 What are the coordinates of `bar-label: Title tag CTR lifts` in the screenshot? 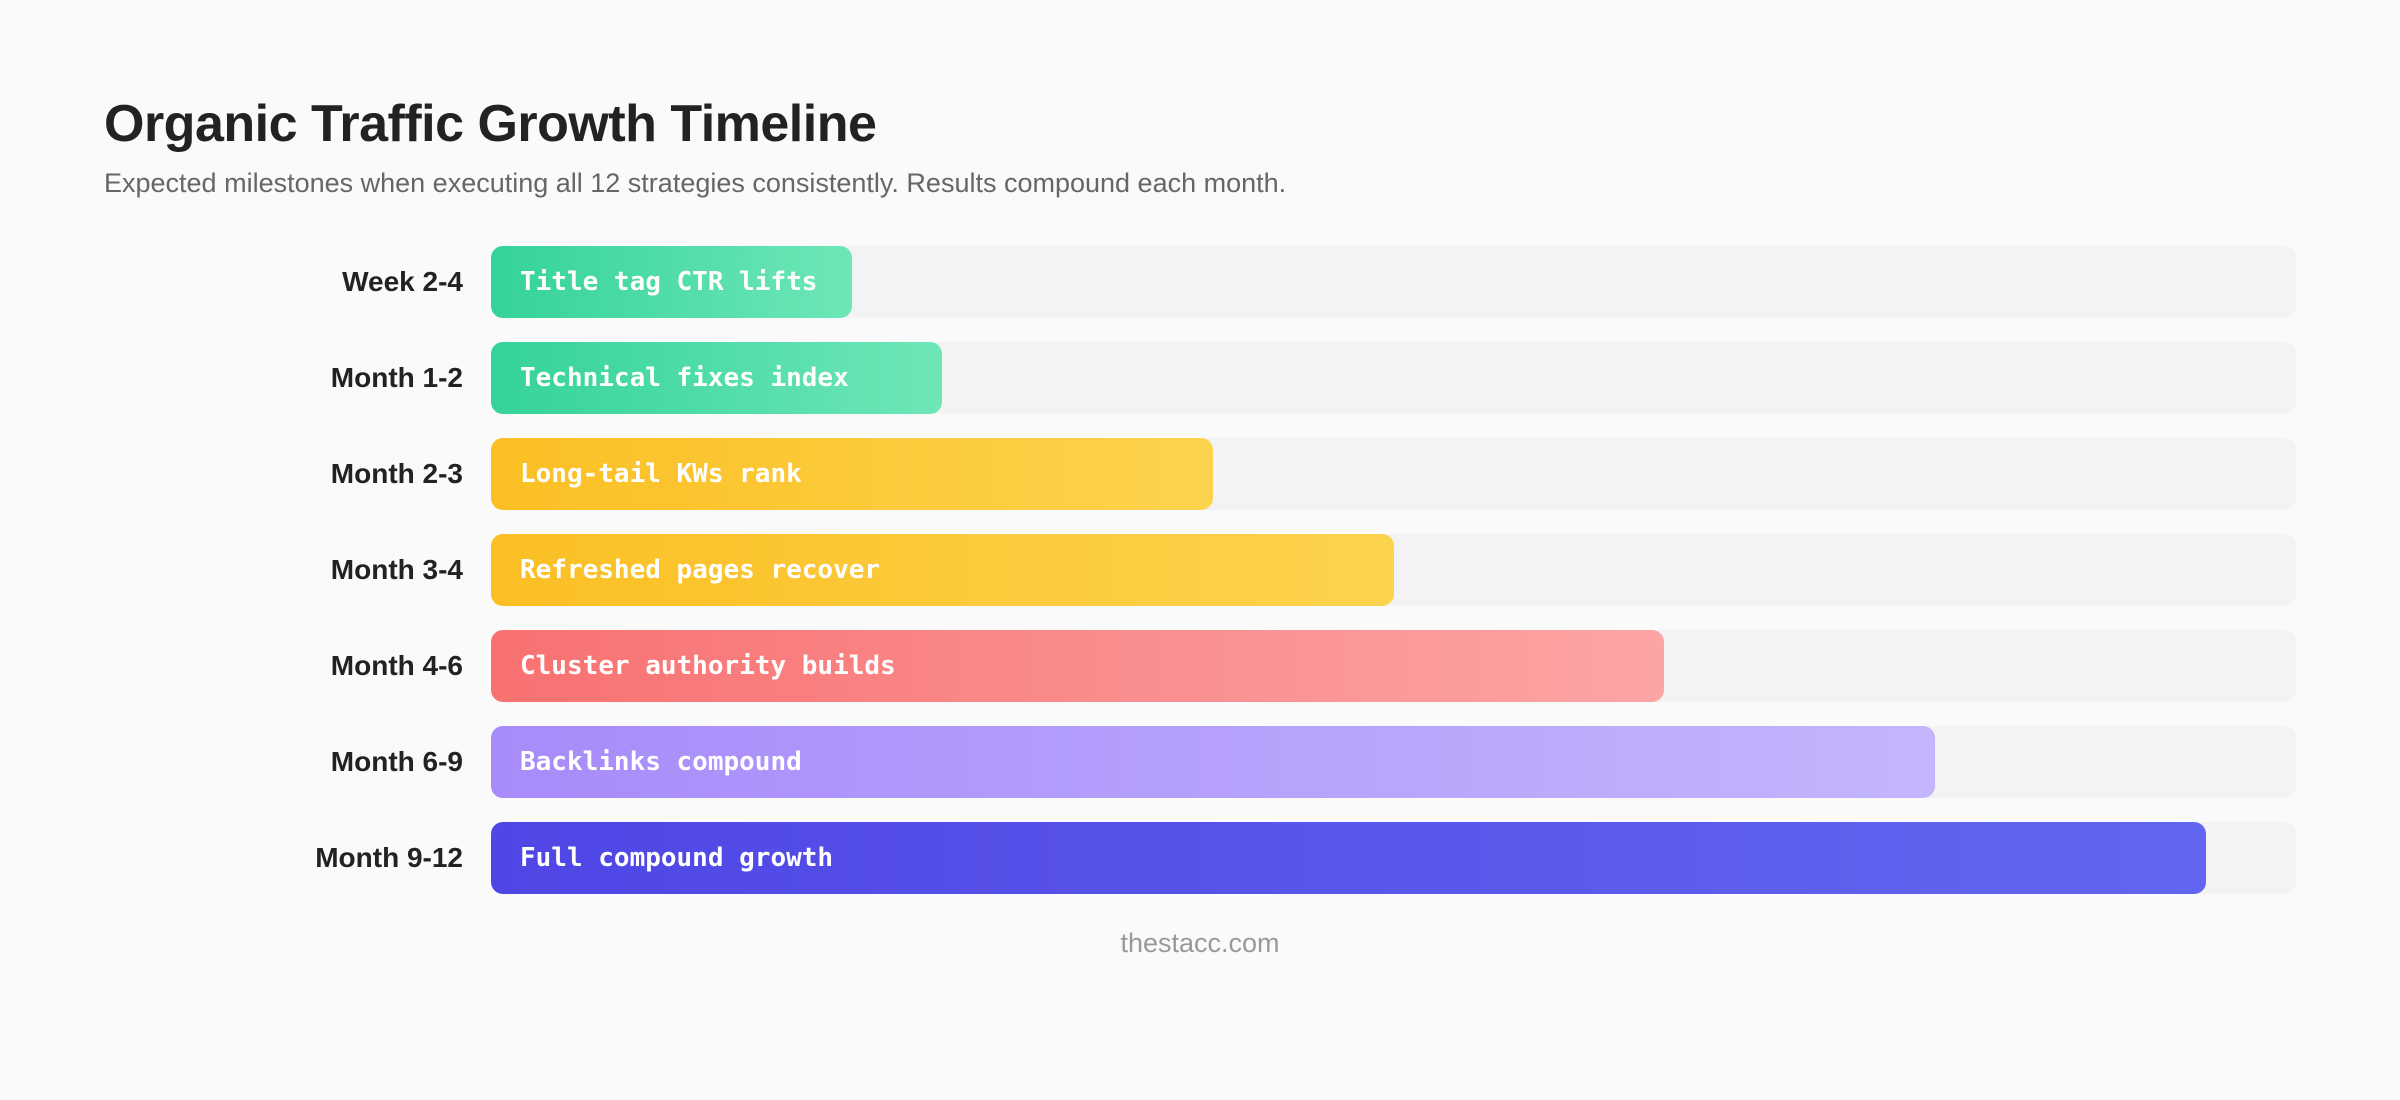 It's located at (669, 282).